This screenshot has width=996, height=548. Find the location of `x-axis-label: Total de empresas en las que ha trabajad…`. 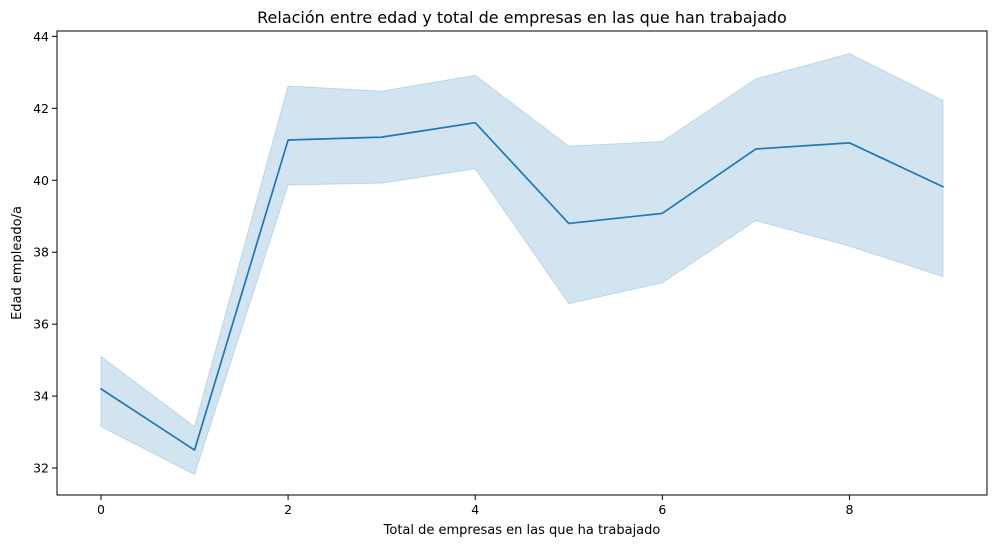

x-axis-label: Total de empresas en las que ha trabajad… is located at coordinates (522, 530).